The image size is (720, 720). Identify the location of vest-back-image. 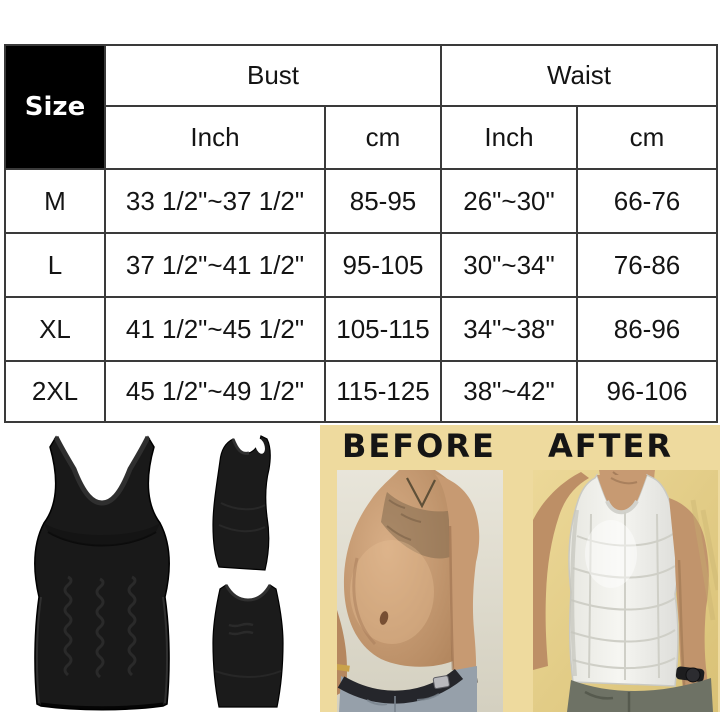
(248, 646).